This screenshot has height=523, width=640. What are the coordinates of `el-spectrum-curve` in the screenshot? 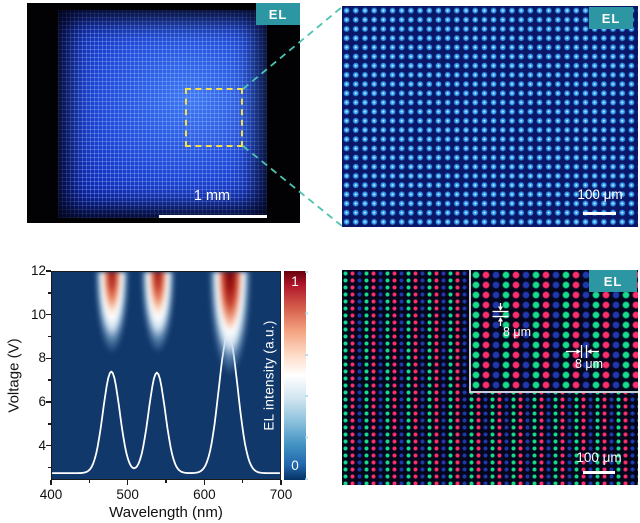 It's located at (166, 403).